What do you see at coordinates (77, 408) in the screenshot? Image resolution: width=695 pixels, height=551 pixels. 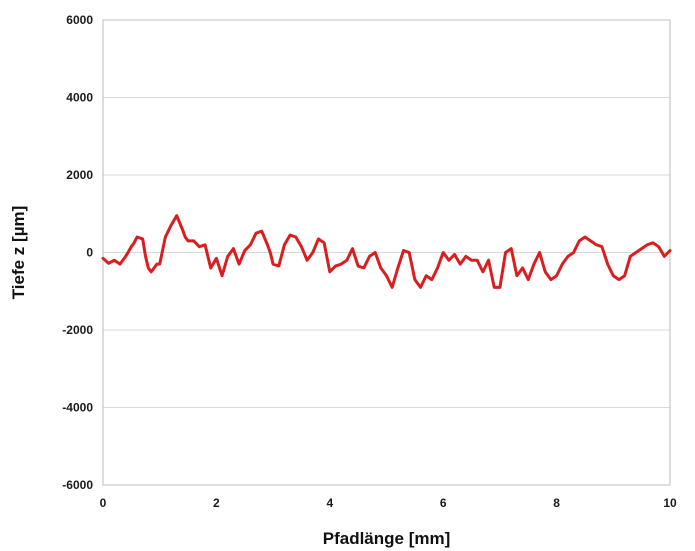 I see `y-tick-label-1: -4000` at bounding box center [77, 408].